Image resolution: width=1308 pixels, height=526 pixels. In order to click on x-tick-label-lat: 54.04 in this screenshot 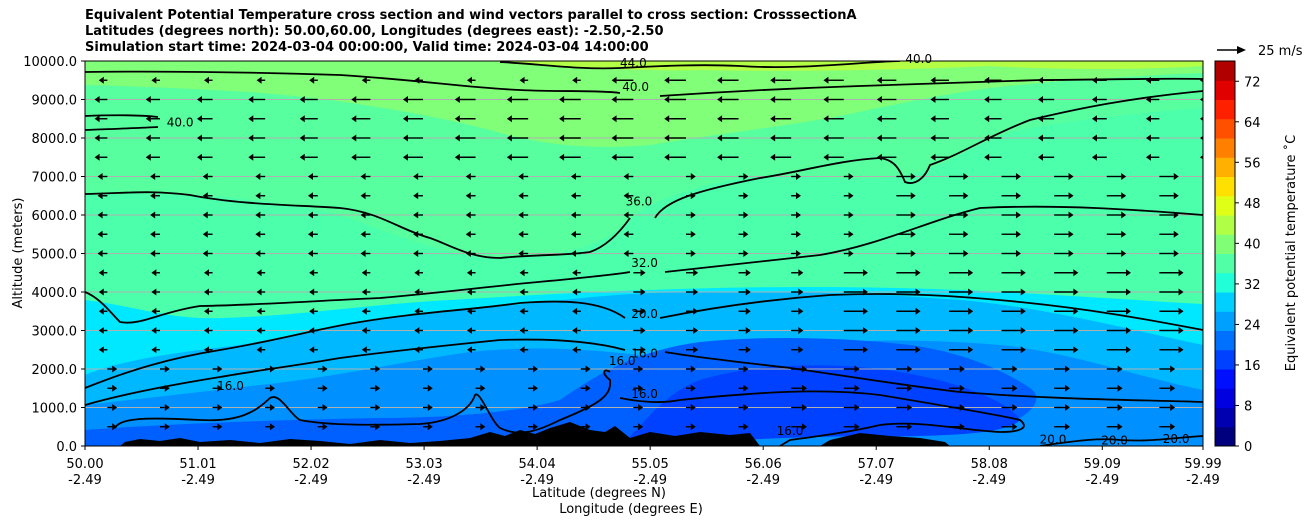, I will do `click(537, 464)`.